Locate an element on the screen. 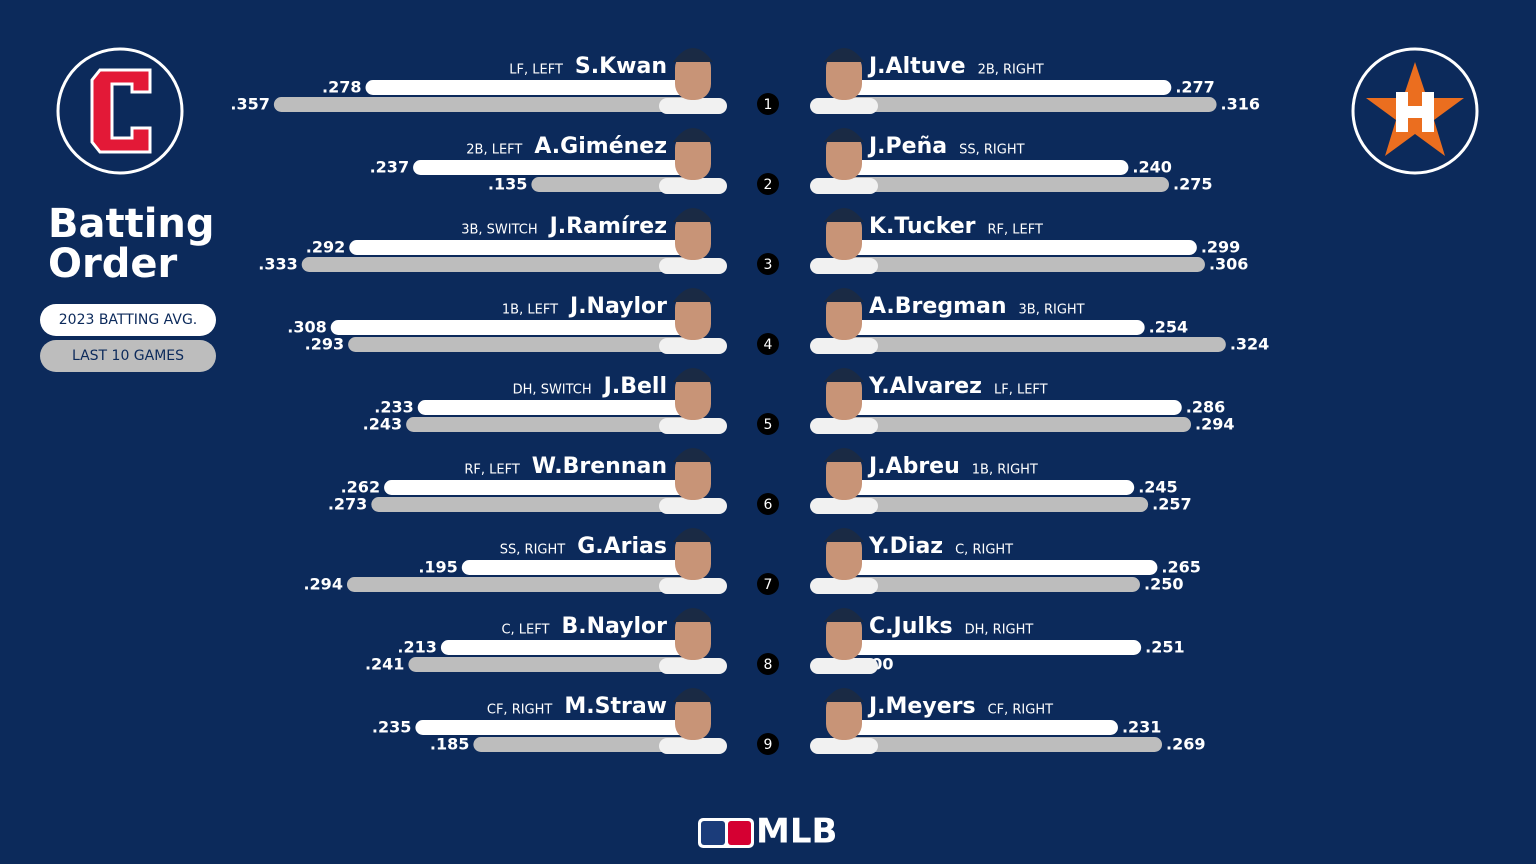 The image size is (1536, 864). value-label: .308 is located at coordinates (306, 327).